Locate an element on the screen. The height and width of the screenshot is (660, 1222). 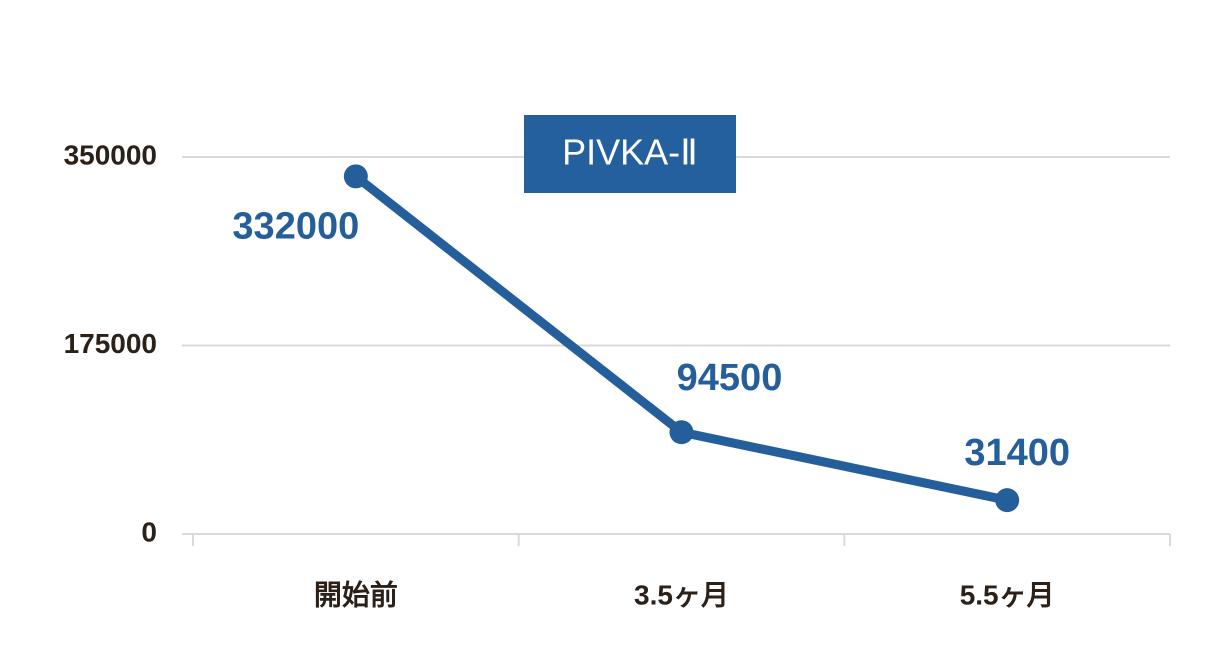
chart-title: PIVKA-Ⅱ is located at coordinates (630, 152).